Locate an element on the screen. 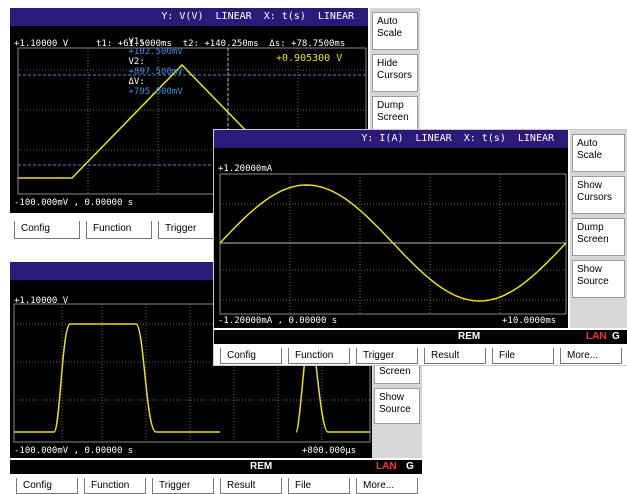 The image size is (627, 494). v1-value: +102.500mV is located at coordinates (155, 52).